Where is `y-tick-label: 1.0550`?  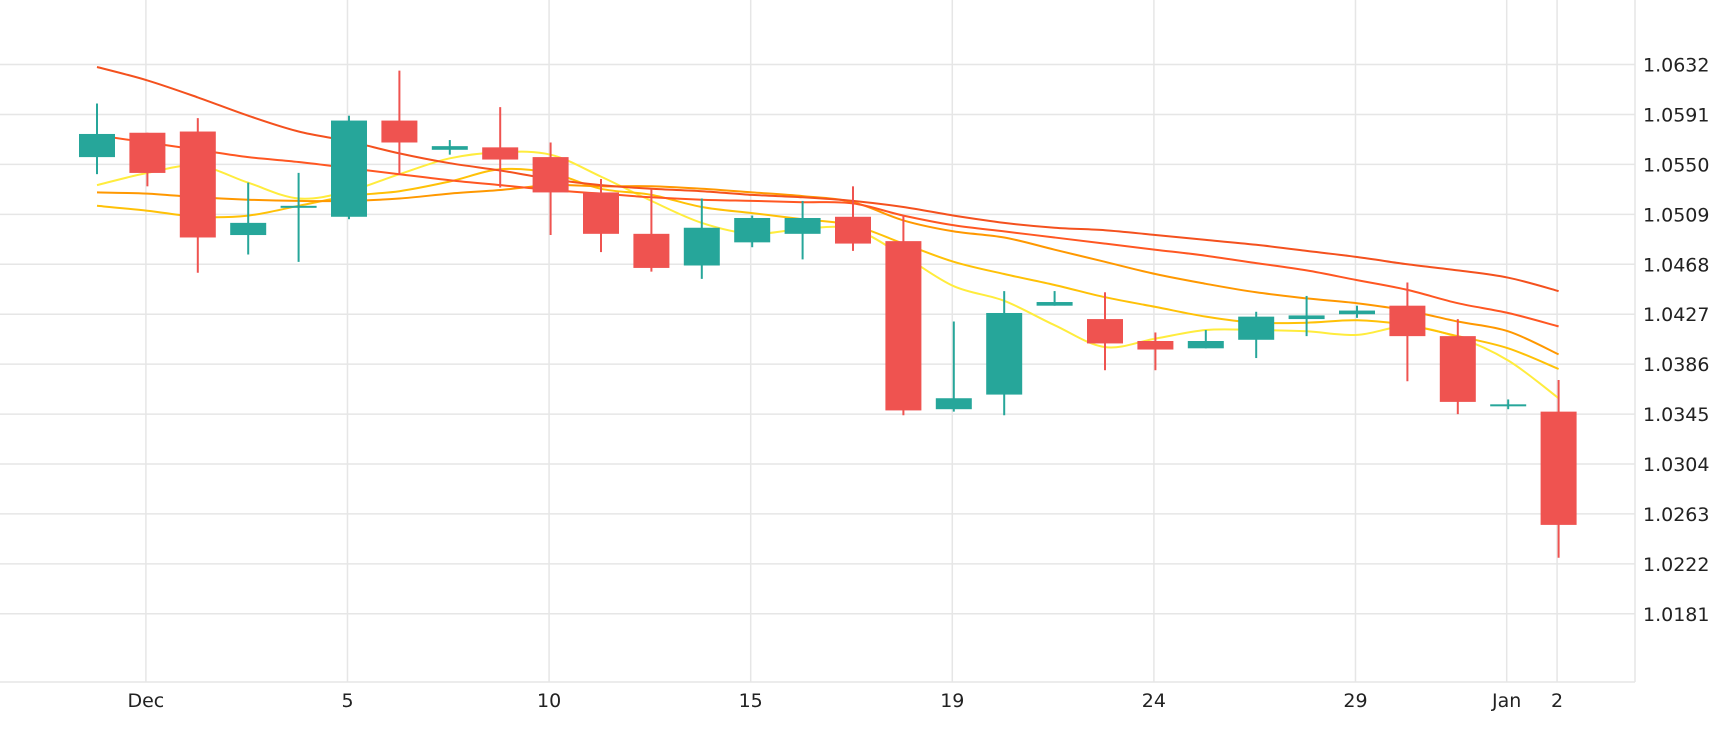
y-tick-label: 1.0550 is located at coordinates (1676, 165).